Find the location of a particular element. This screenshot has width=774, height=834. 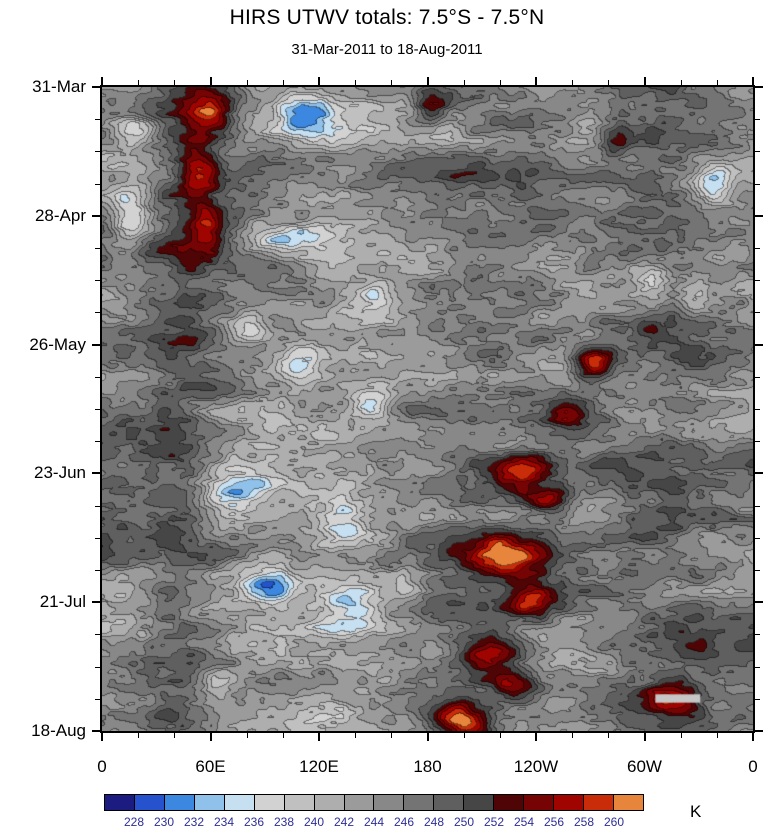

y-axis-tick-label: 21-Jul is located at coordinates (62, 602).